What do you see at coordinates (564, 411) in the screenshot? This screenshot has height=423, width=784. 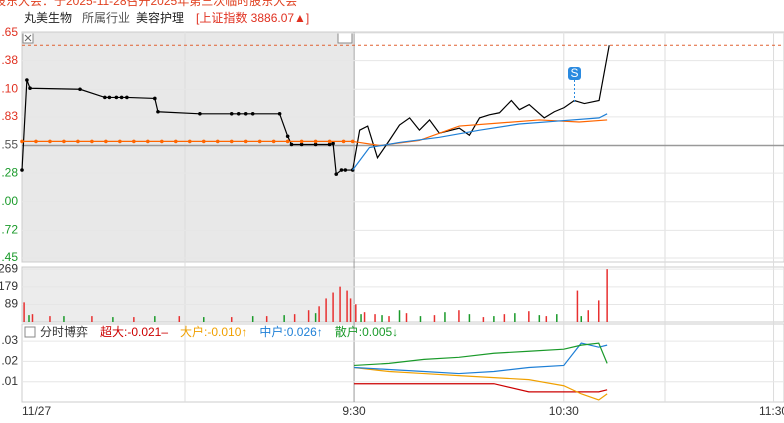 I see `x-tick-label: 10:30` at bounding box center [564, 411].